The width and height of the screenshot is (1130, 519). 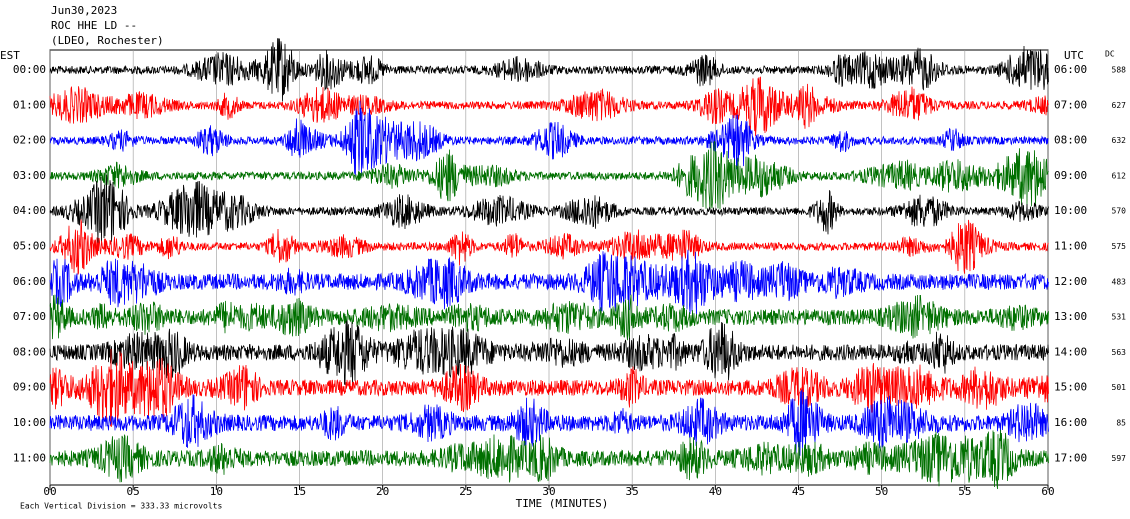 What do you see at coordinates (29, 175) in the screenshot?
I see `est-label: 03:00` at bounding box center [29, 175].